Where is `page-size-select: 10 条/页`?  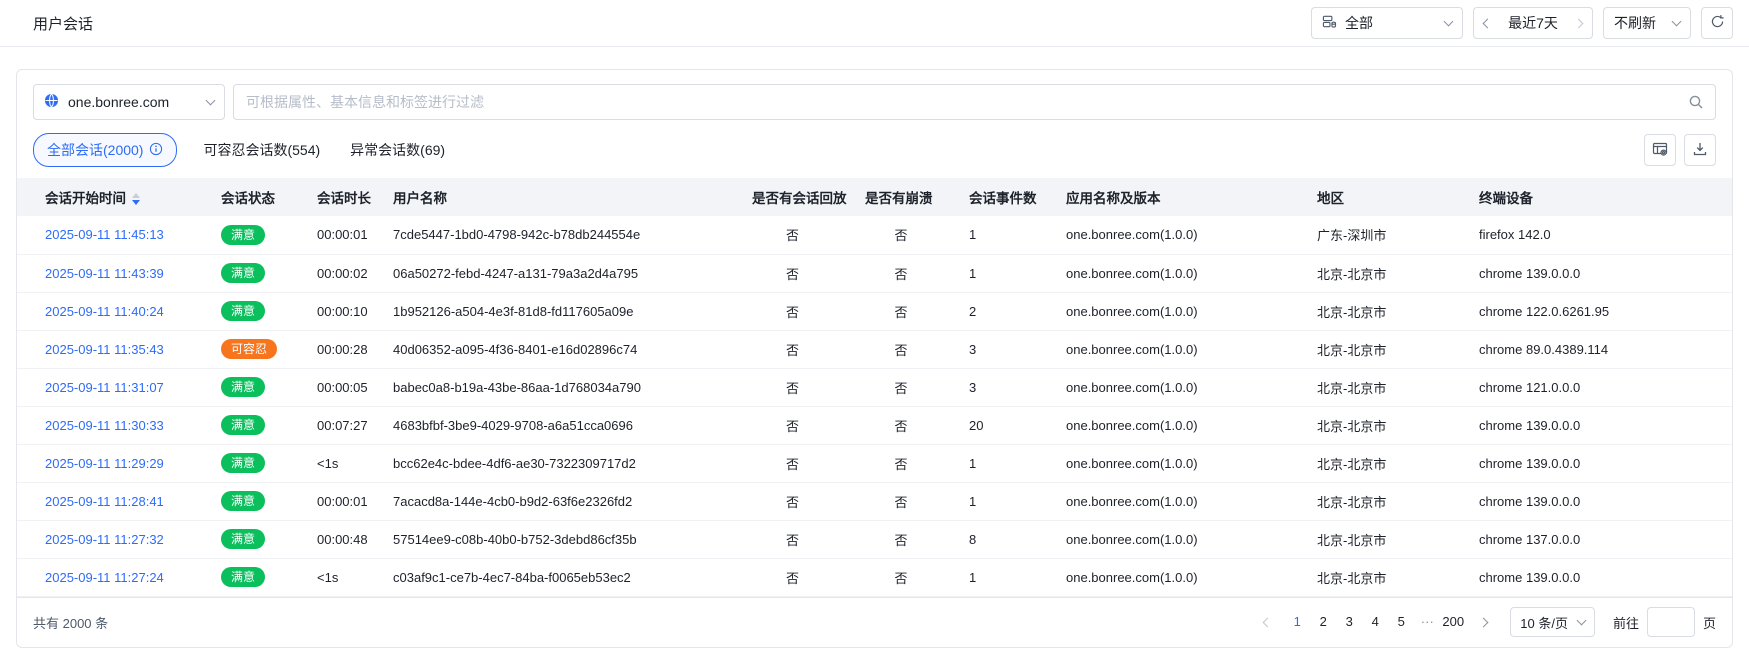 page-size-select: 10 条/页 is located at coordinates (1552, 622).